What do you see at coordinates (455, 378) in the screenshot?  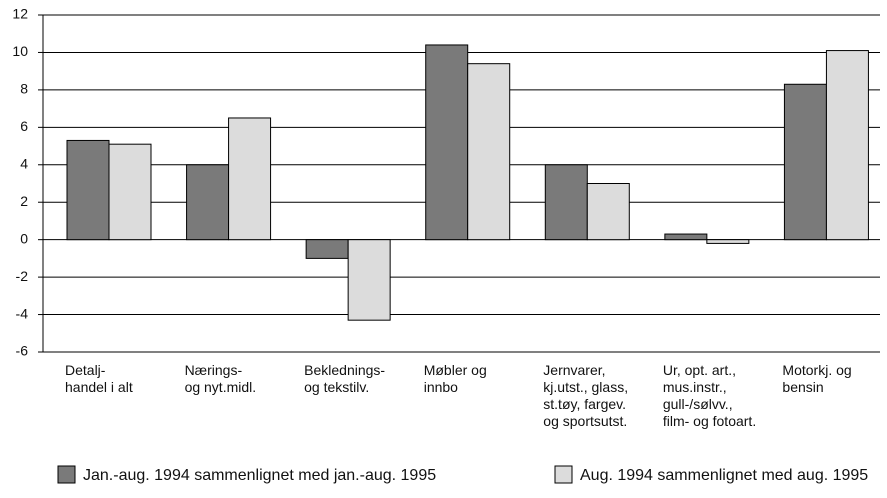 I see `x-tick-label: Møbler og innbo` at bounding box center [455, 378].